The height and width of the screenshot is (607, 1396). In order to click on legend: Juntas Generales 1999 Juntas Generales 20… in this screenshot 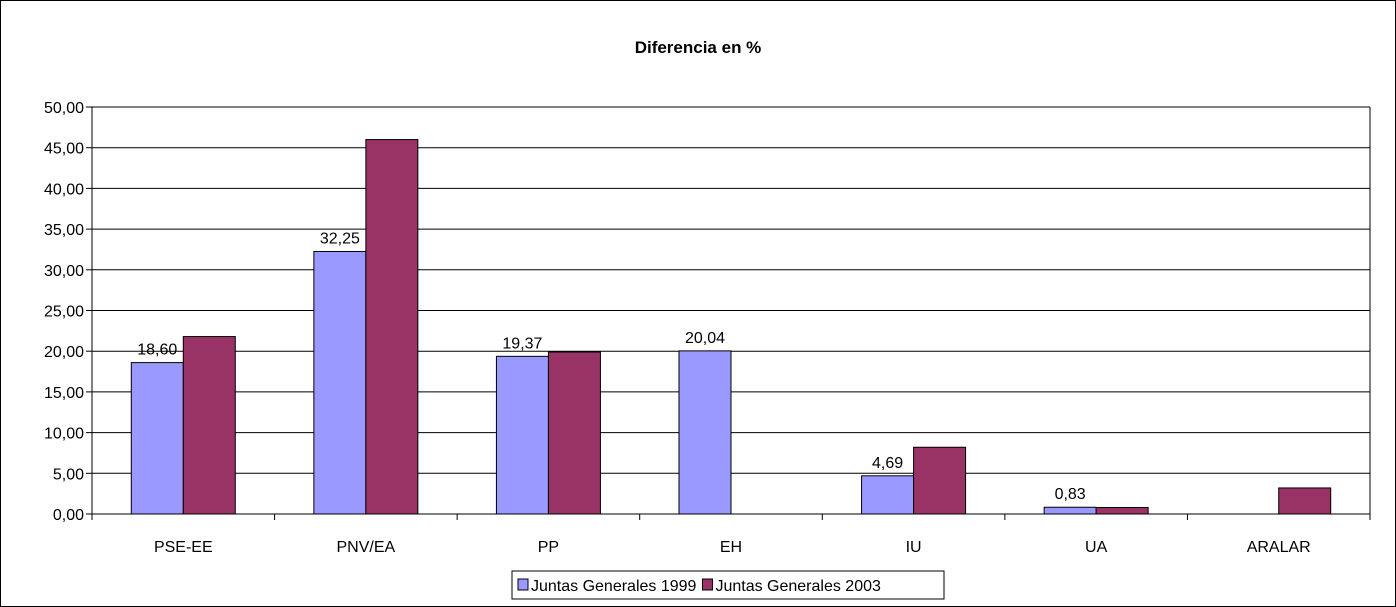, I will do `click(728, 585)`.